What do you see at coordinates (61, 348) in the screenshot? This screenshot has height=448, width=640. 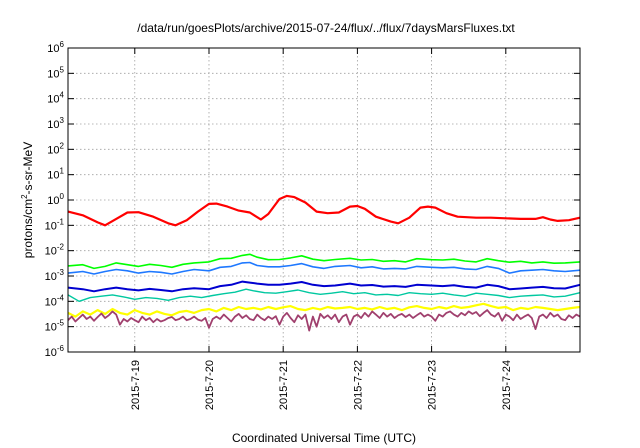 I see `y-tick-exp: -6` at bounding box center [61, 348].